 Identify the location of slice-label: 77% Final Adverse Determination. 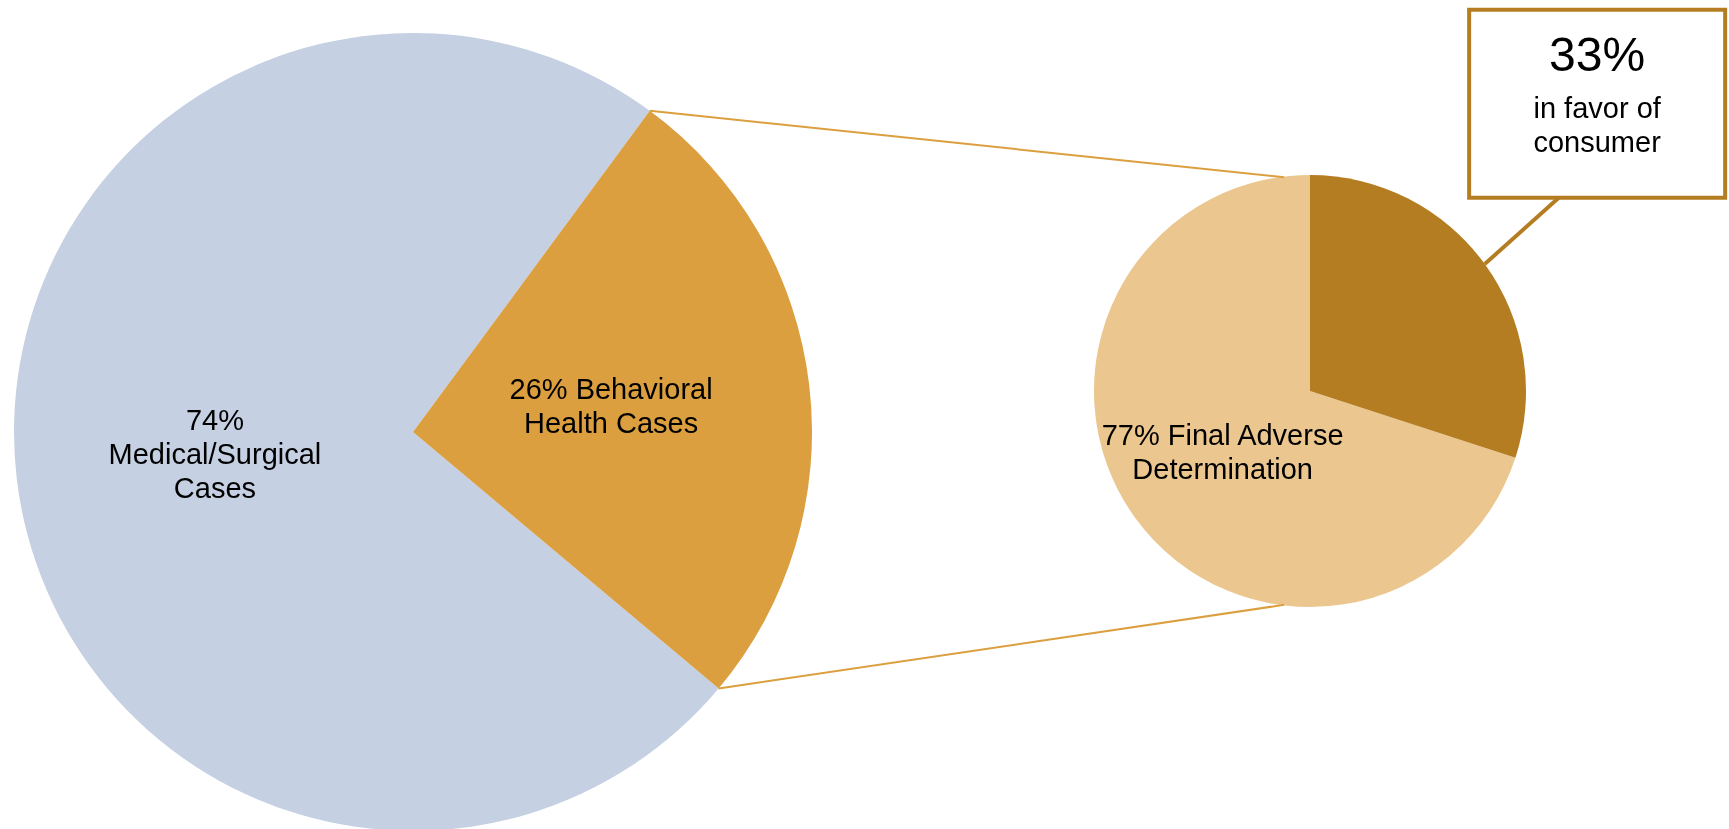
(1222, 452).